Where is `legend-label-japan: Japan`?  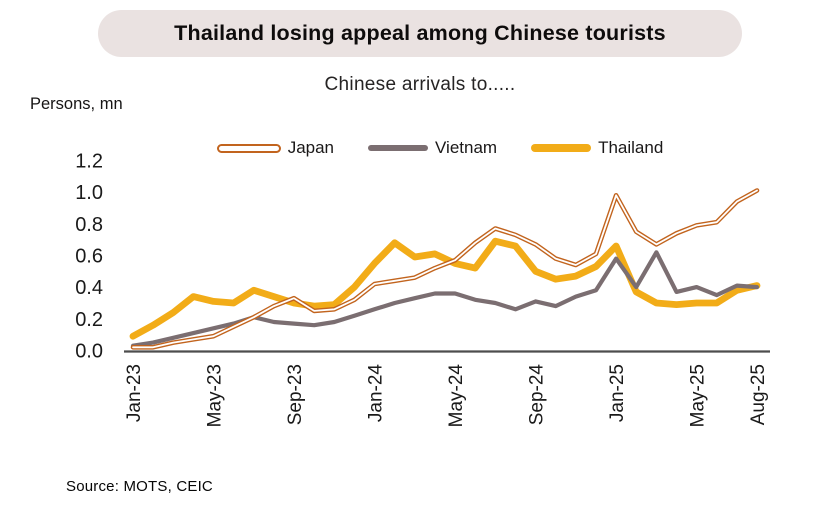 legend-label-japan: Japan is located at coordinates (311, 147).